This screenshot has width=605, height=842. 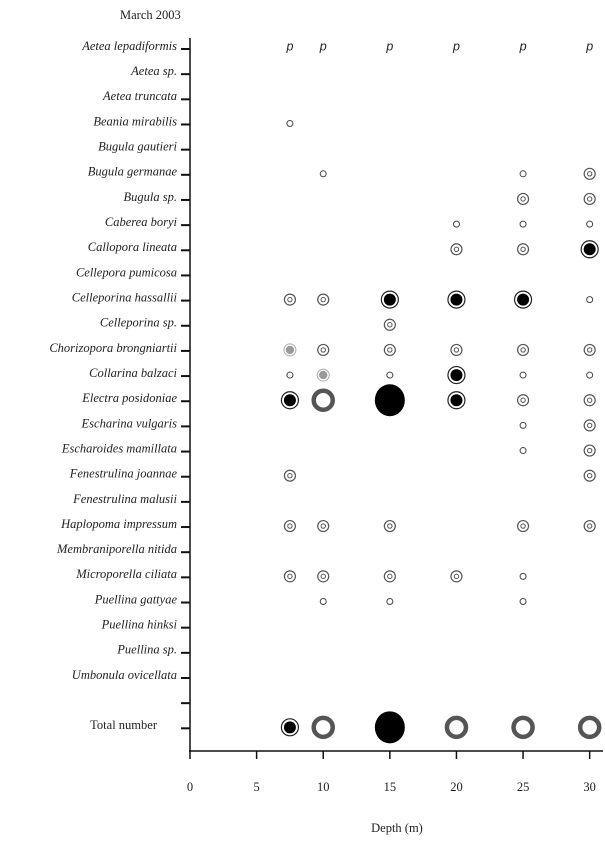 What do you see at coordinates (390, 787) in the screenshot?
I see `x-tick-label: 15` at bounding box center [390, 787].